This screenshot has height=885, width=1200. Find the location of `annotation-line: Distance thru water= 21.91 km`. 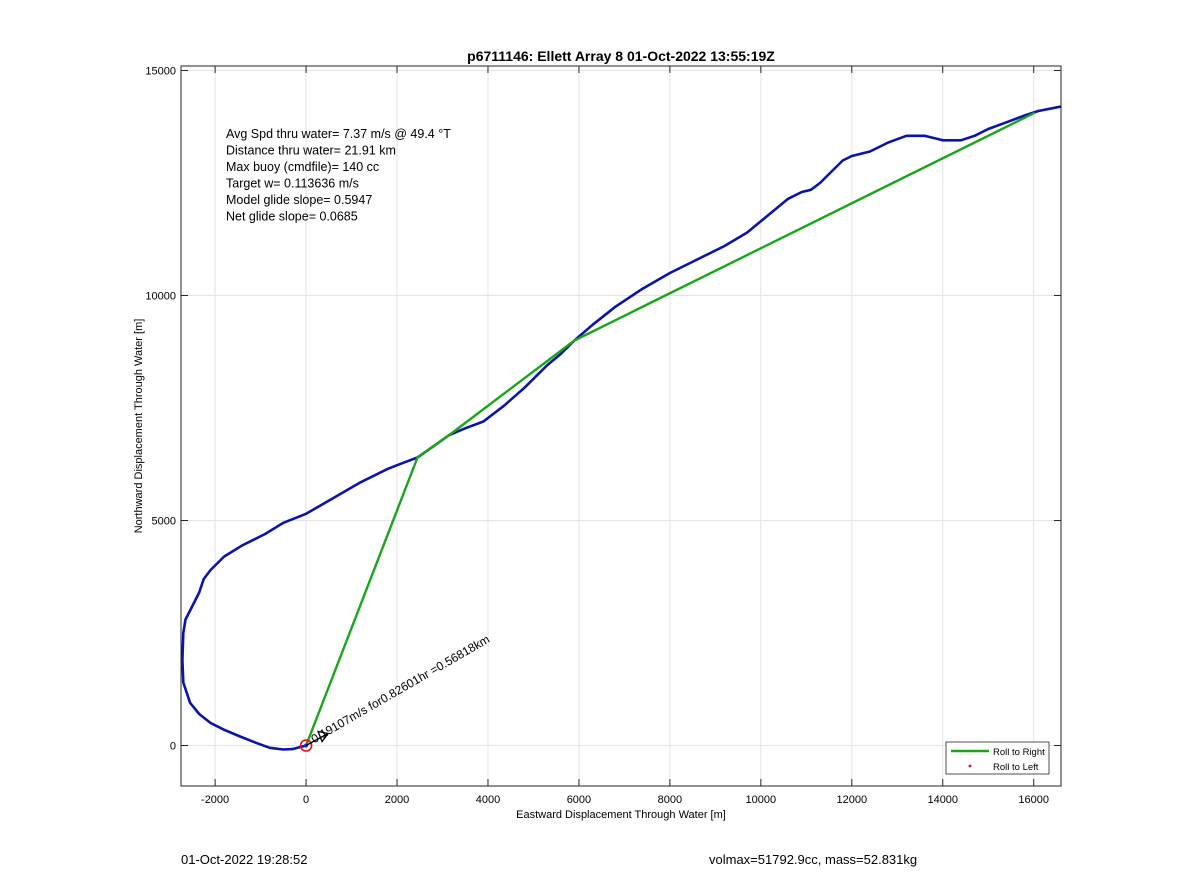

annotation-line: Distance thru water= 21.91 km is located at coordinates (311, 151).